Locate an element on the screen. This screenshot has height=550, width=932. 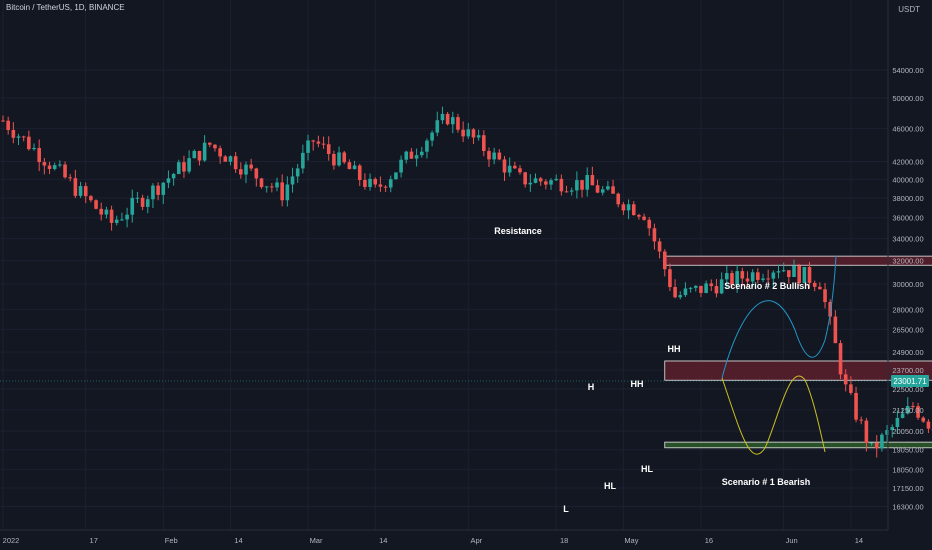
price-tick-label: 26500.00 is located at coordinates (907, 329).